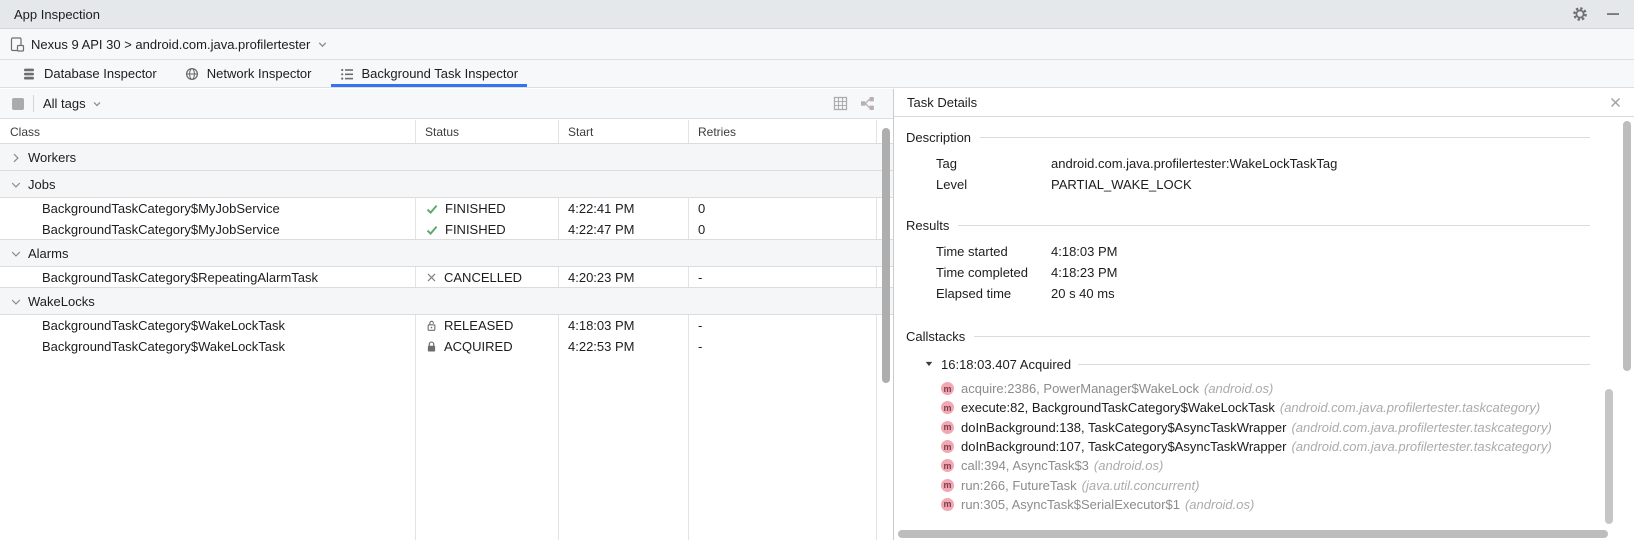  What do you see at coordinates (42, 184) in the screenshot?
I see `group-name: Jobs` at bounding box center [42, 184].